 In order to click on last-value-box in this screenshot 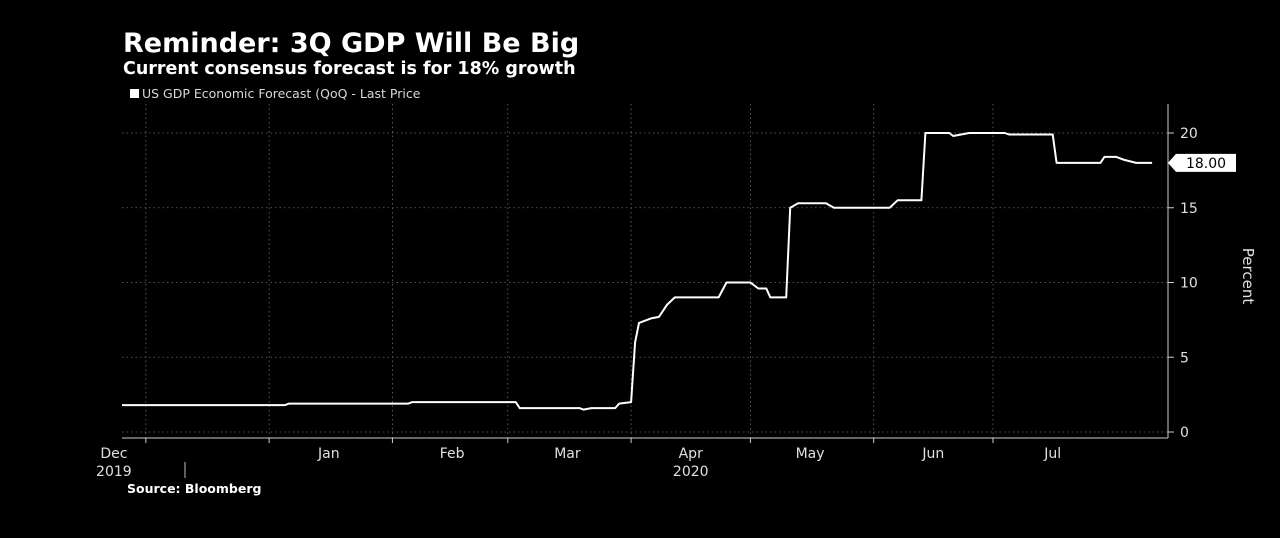, I will do `click(1202, 162)`.